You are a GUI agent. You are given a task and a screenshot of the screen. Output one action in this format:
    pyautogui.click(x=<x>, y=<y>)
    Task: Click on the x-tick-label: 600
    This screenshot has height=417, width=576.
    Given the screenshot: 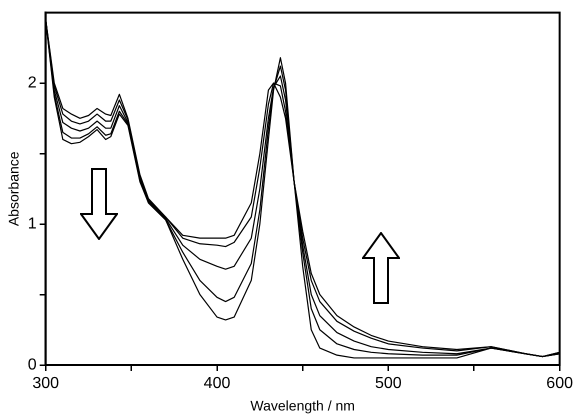 What is the action you would take?
    pyautogui.click(x=560, y=383)
    